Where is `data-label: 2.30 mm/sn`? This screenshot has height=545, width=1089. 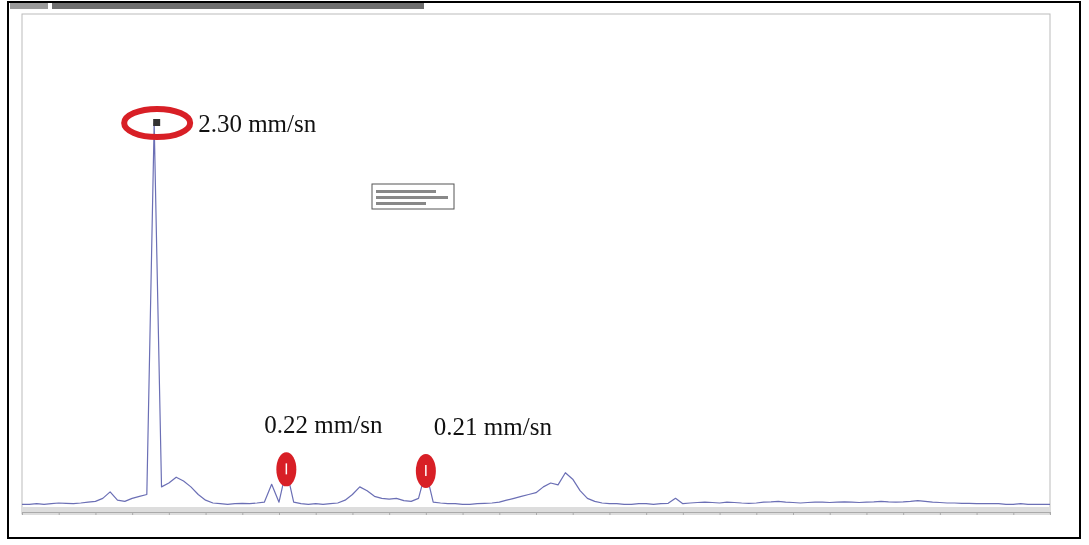 data-label: 2.30 mm/sn is located at coordinates (257, 123).